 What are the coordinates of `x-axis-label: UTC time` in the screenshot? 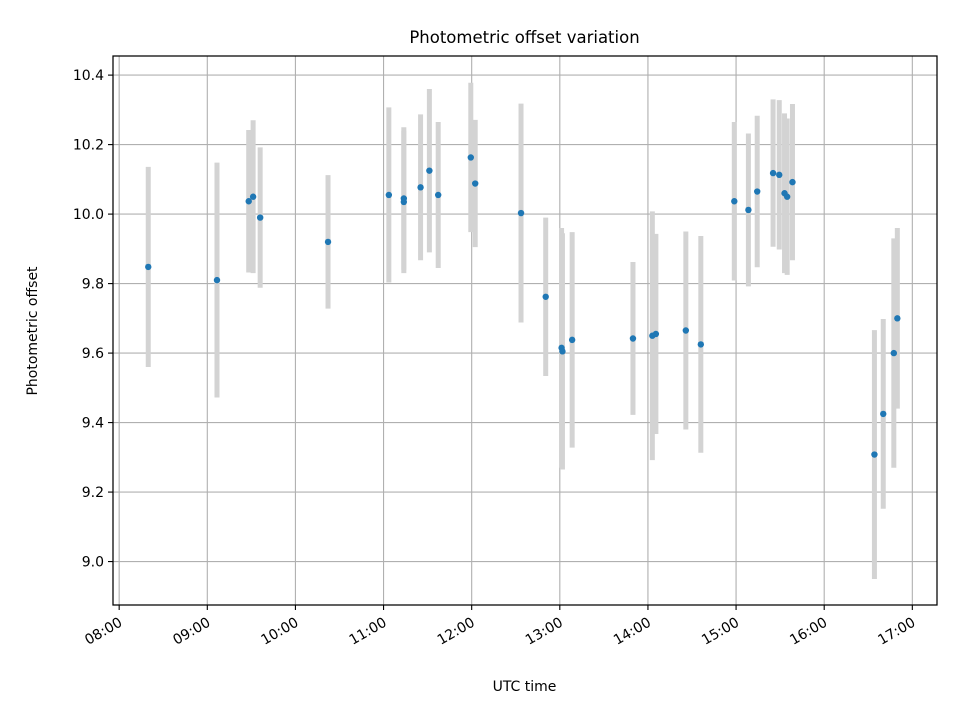 It's located at (525, 687).